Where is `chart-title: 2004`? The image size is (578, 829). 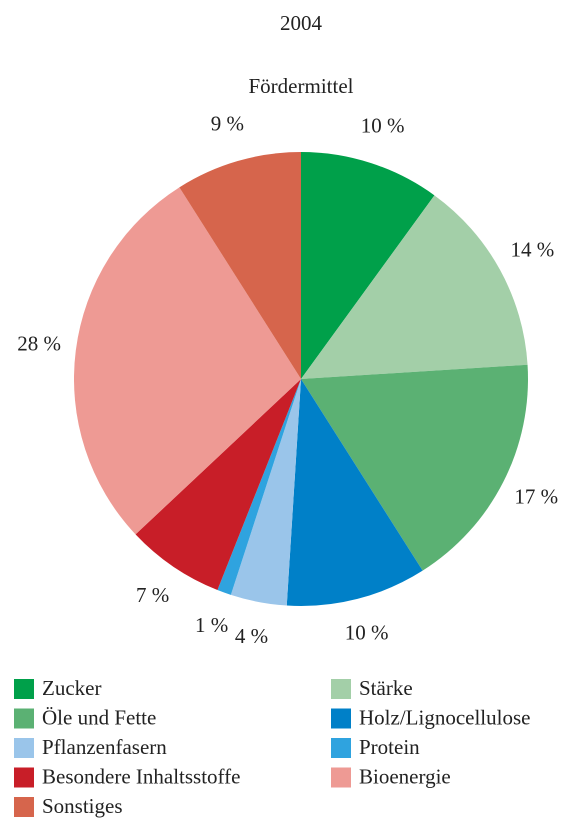
chart-title: 2004 is located at coordinates (301, 23).